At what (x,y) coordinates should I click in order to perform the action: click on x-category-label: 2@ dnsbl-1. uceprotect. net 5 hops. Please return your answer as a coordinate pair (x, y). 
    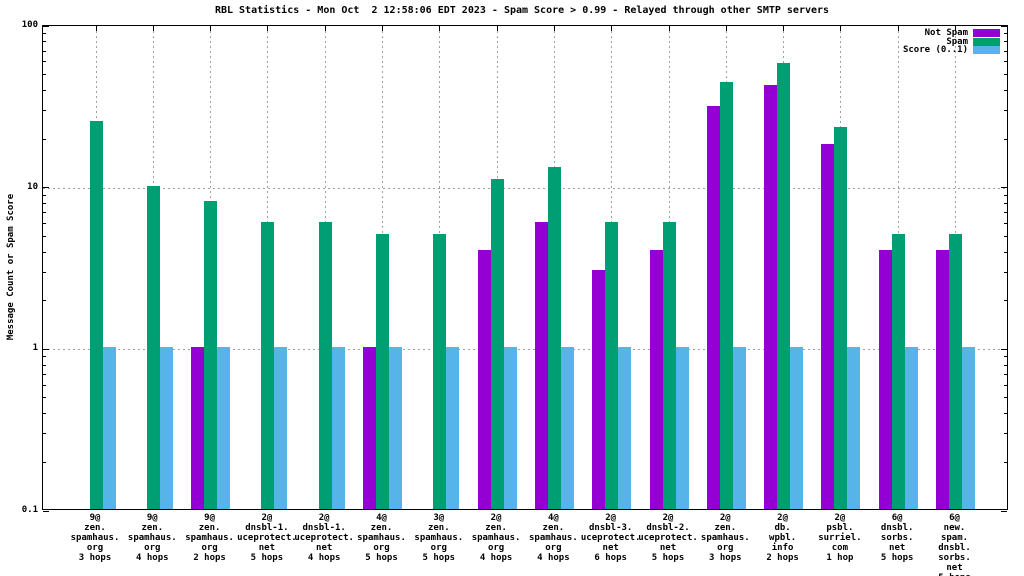
    Looking at the image, I should click on (267, 538).